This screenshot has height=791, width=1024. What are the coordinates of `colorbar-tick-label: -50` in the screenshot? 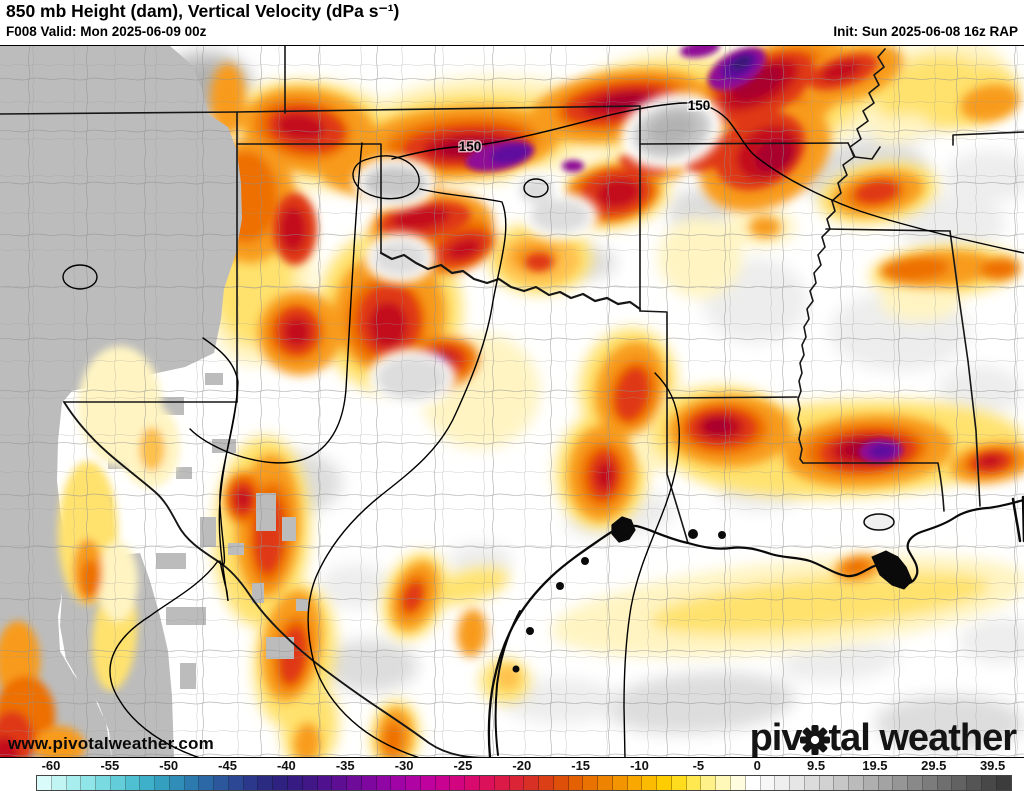 It's located at (169, 765).